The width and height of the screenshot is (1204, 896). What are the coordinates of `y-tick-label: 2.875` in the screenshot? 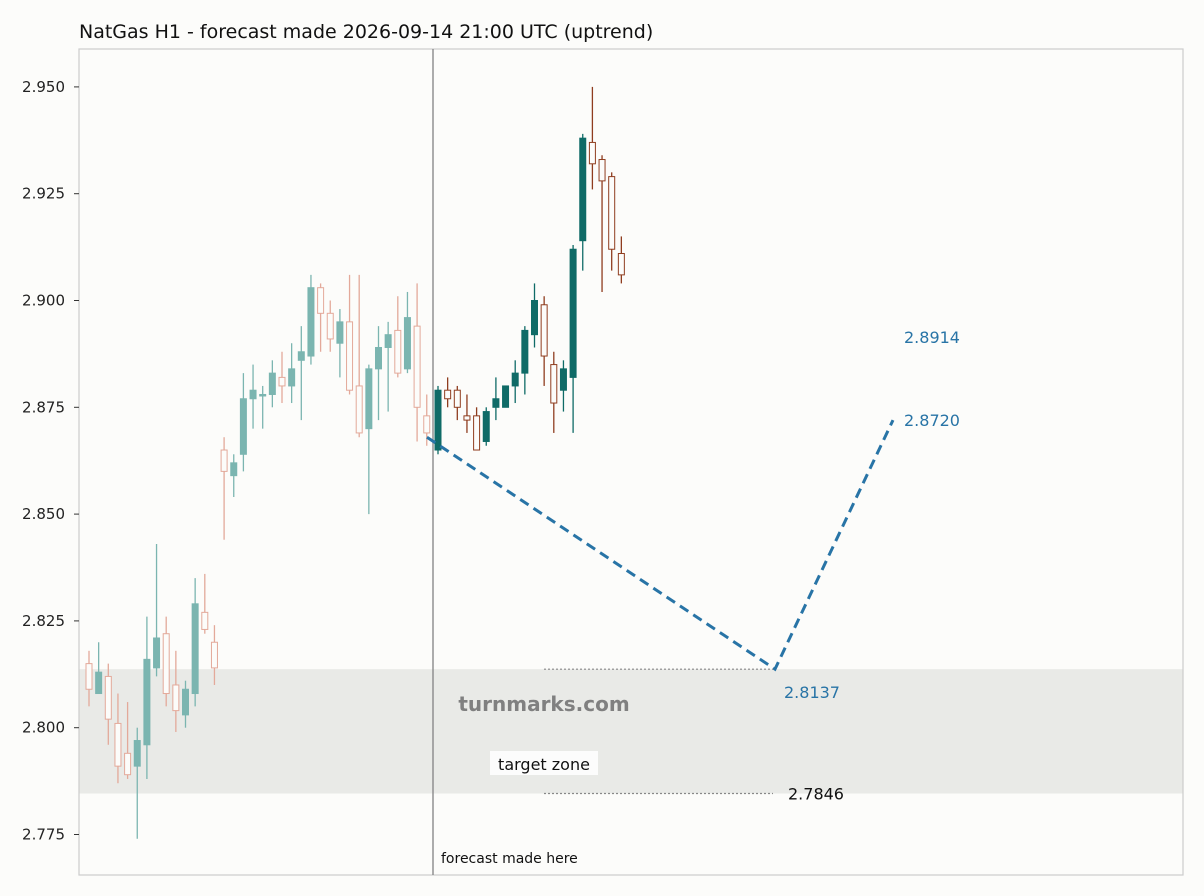 It's located at (43, 407).